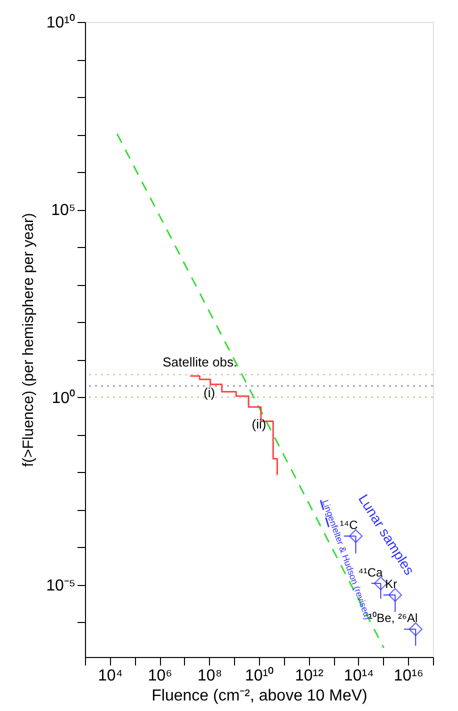 The width and height of the screenshot is (458, 711). What do you see at coordinates (259, 424) in the screenshot?
I see `annotation: (ii)` at bounding box center [259, 424].